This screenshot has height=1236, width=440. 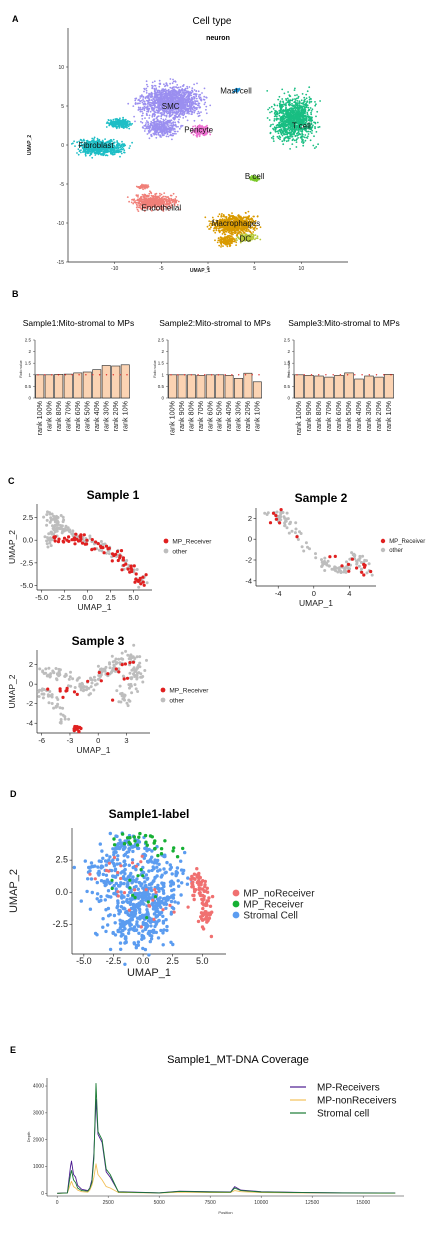 What do you see at coordinates (30, 145) in the screenshot?
I see `y-axis-label: UMAP_2` at bounding box center [30, 145].